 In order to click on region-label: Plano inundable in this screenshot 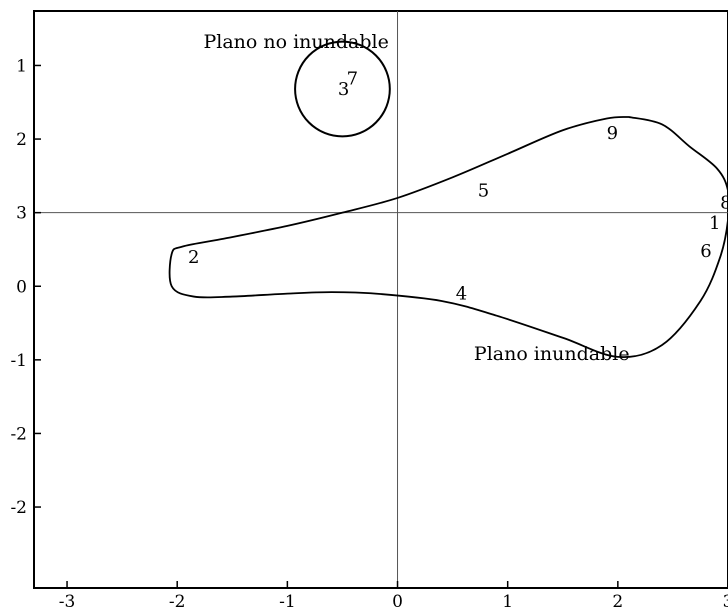, I will do `click(552, 354)`.